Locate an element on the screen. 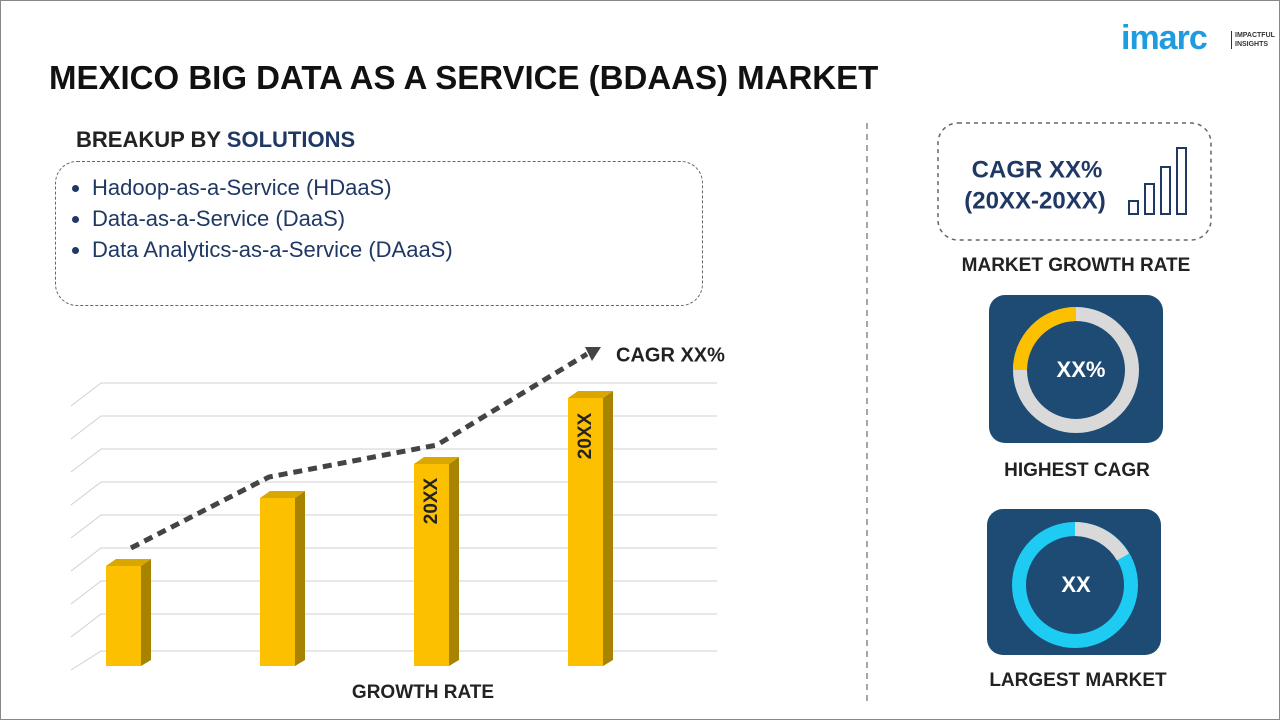 Image resolution: width=1280 pixels, height=720 pixels. breakup-item: Data Analytics-as-a-Service (DAaaS) is located at coordinates (397, 249).